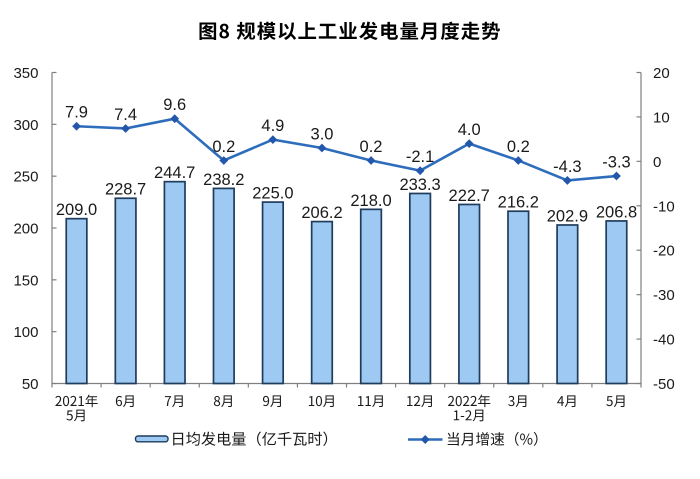  What do you see at coordinates (518, 203) in the screenshot?
I see `svg-text: 216.2` at bounding box center [518, 203].